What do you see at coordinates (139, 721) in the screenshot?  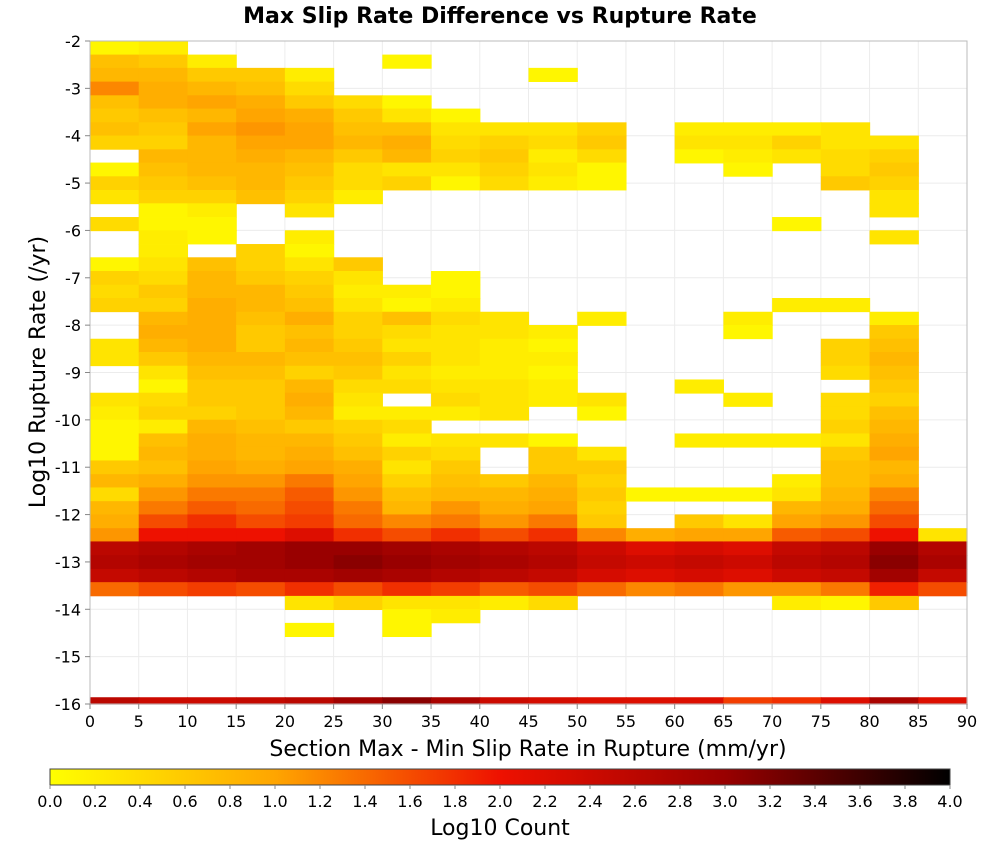 I see `x-tick-label: 5` at bounding box center [139, 721].